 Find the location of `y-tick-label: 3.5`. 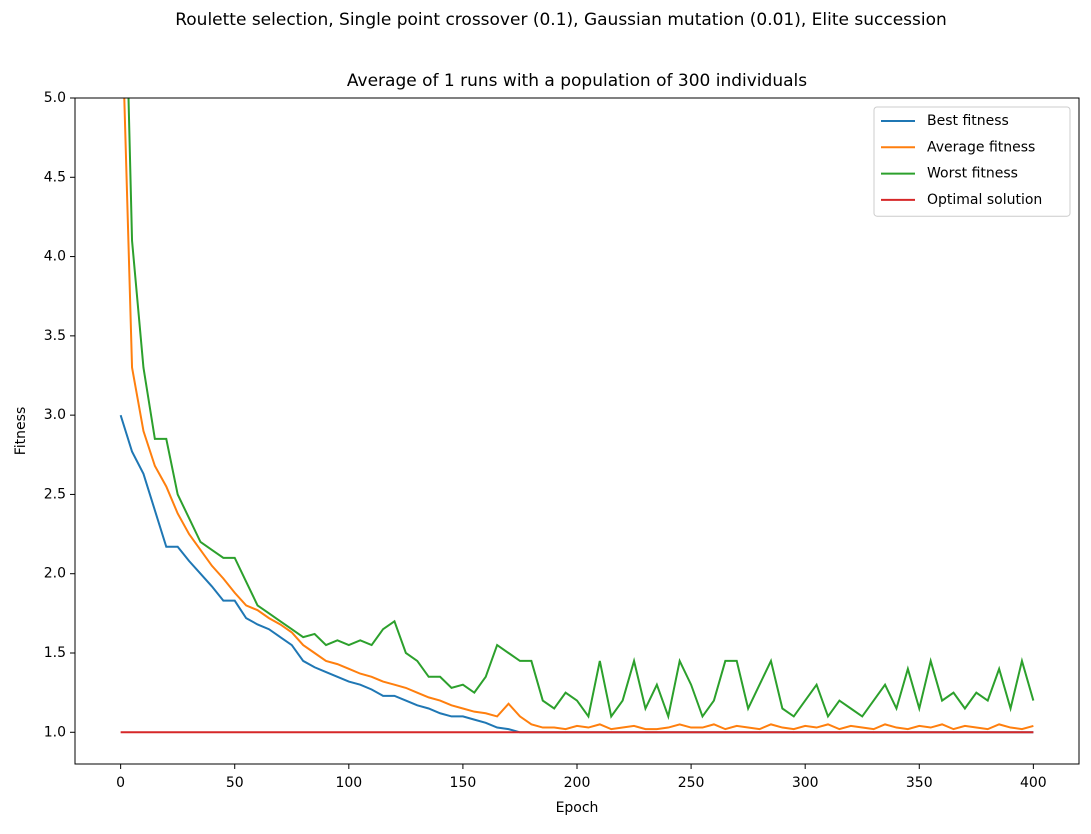

y-tick-label: 3.5 is located at coordinates (55, 336).